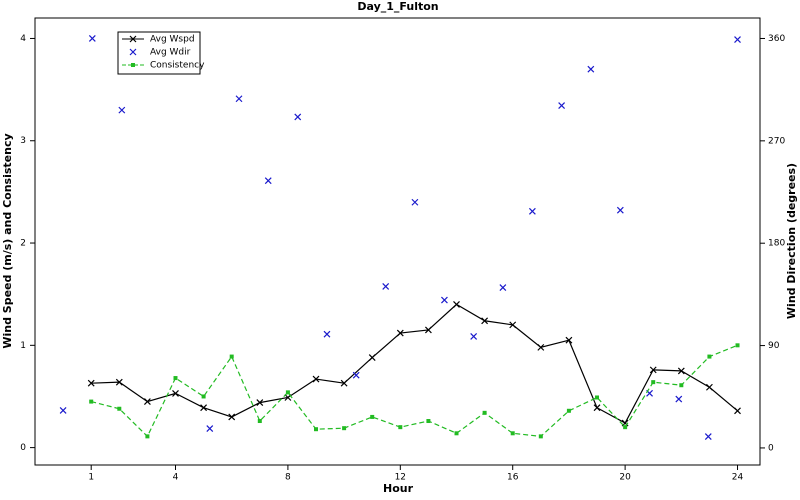 The image size is (800, 500). I want to click on y2-tick-label: 90, so click(774, 346).